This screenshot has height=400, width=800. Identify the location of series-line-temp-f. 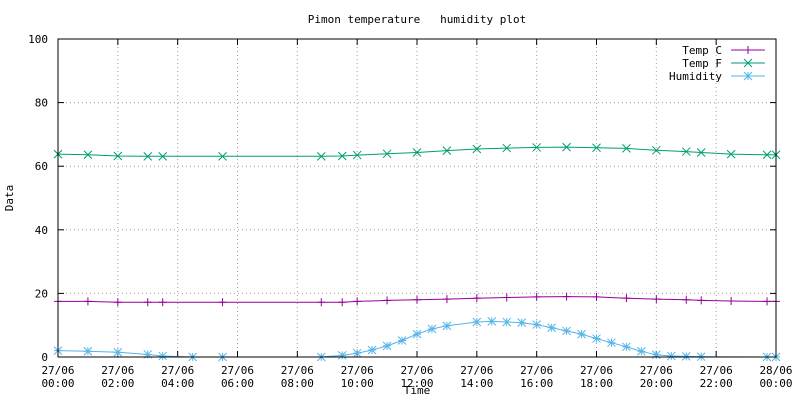
(416, 151).